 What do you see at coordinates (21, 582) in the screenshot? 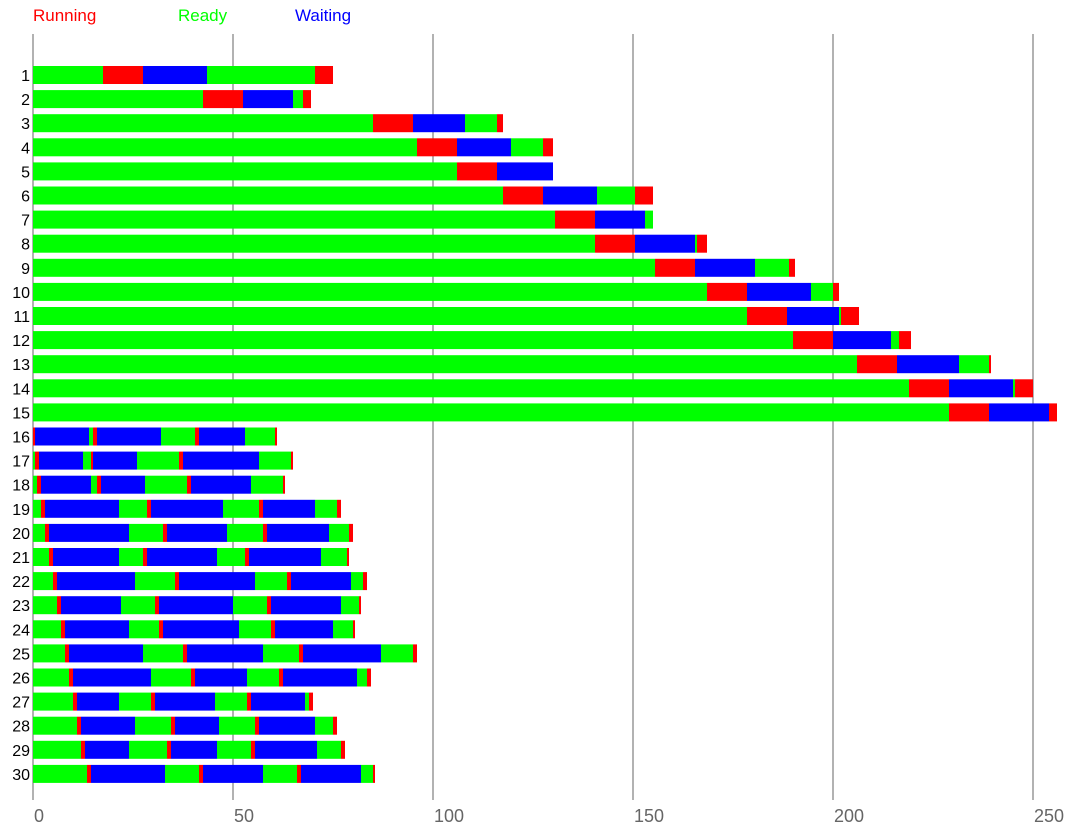
I see `row-label-22: 22` at bounding box center [21, 582].